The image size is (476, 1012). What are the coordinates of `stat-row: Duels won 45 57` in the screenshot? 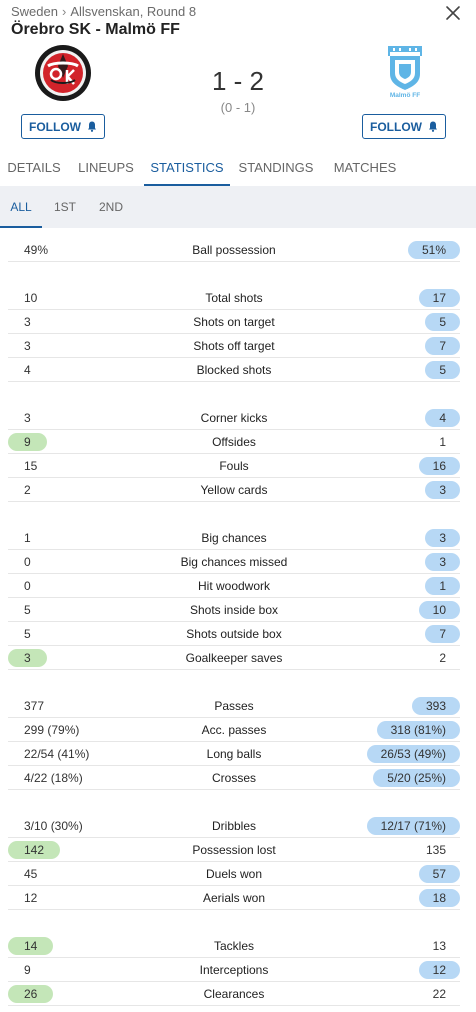 It's located at (234, 874).